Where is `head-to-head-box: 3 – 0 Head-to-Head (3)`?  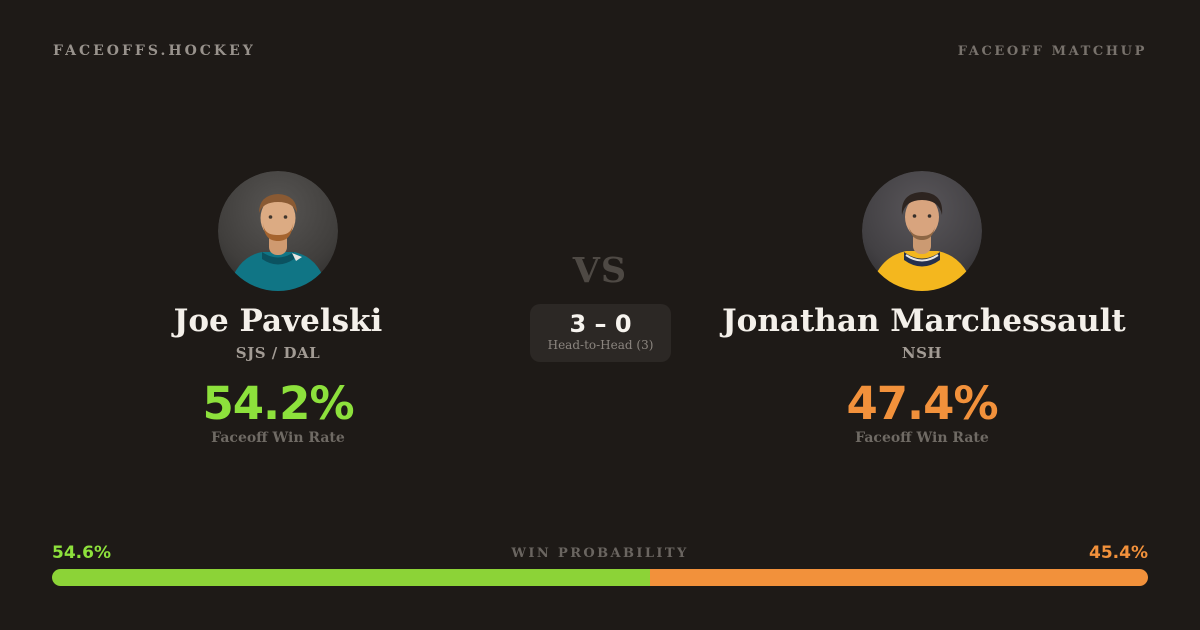 head-to-head-box: 3 – 0 Head-to-Head (3) is located at coordinates (600, 333).